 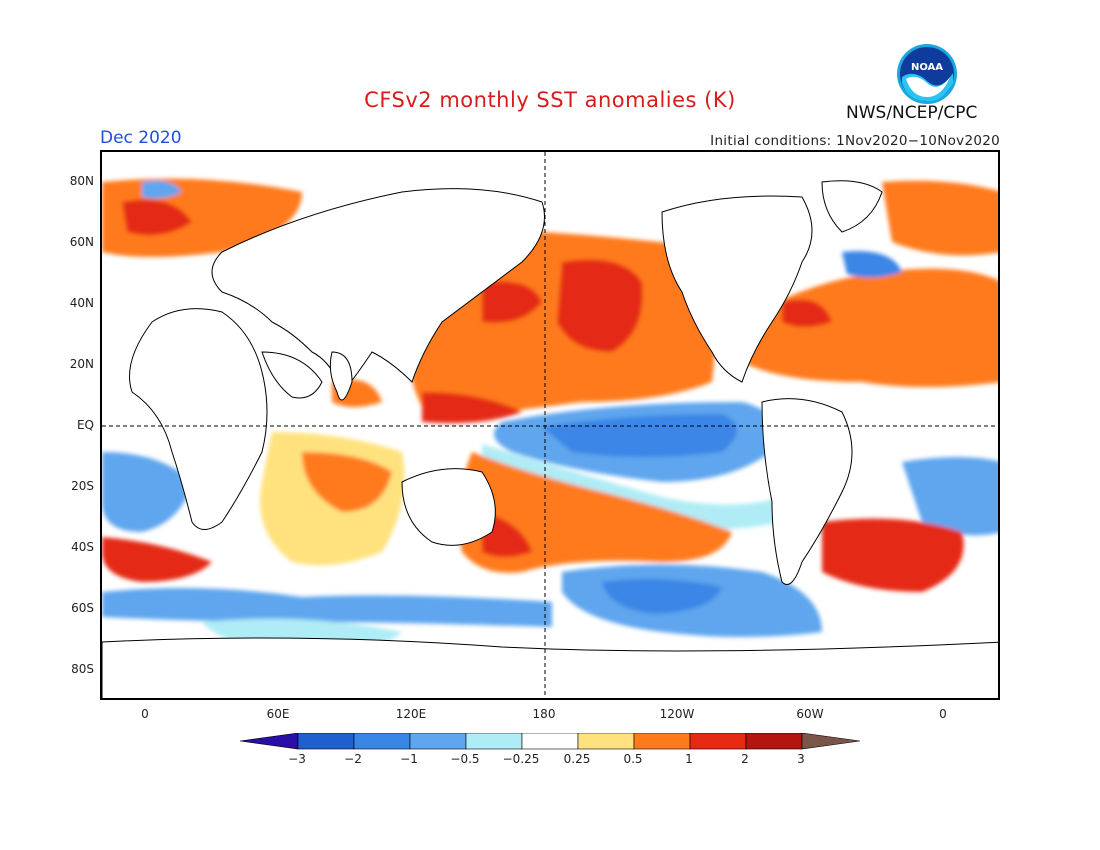 I want to click on lon-tick: 180, so click(x=544, y=714).